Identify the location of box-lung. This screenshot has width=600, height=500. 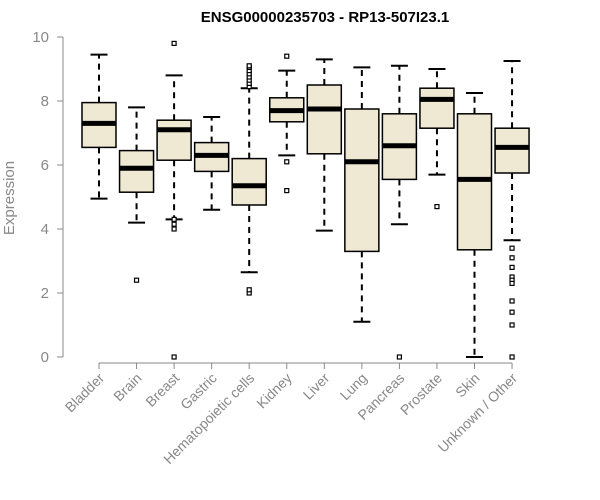
(362, 194).